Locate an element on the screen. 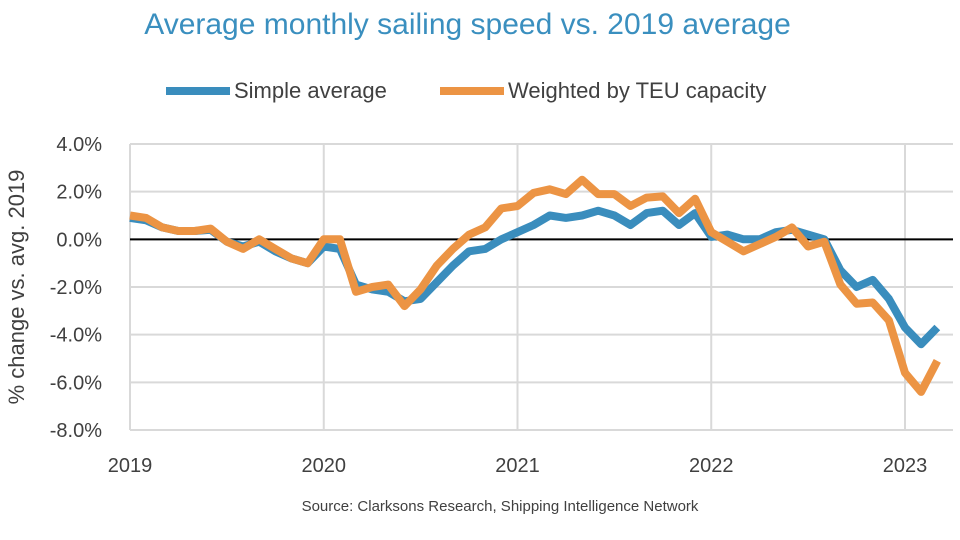 The width and height of the screenshot is (960, 540). y-axis-label: % change vs. avg. 2019 is located at coordinates (16, 287).